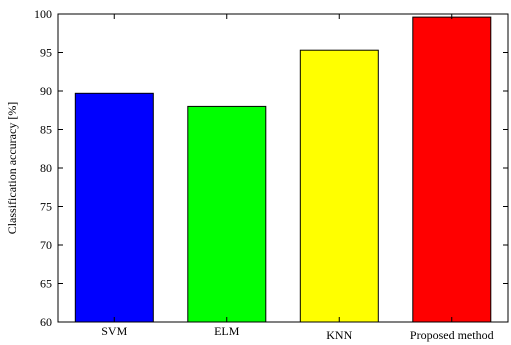 This screenshot has height=345, width=511. Describe the element at coordinates (46, 207) in the screenshot. I see `y-tick-label: 75` at that location.